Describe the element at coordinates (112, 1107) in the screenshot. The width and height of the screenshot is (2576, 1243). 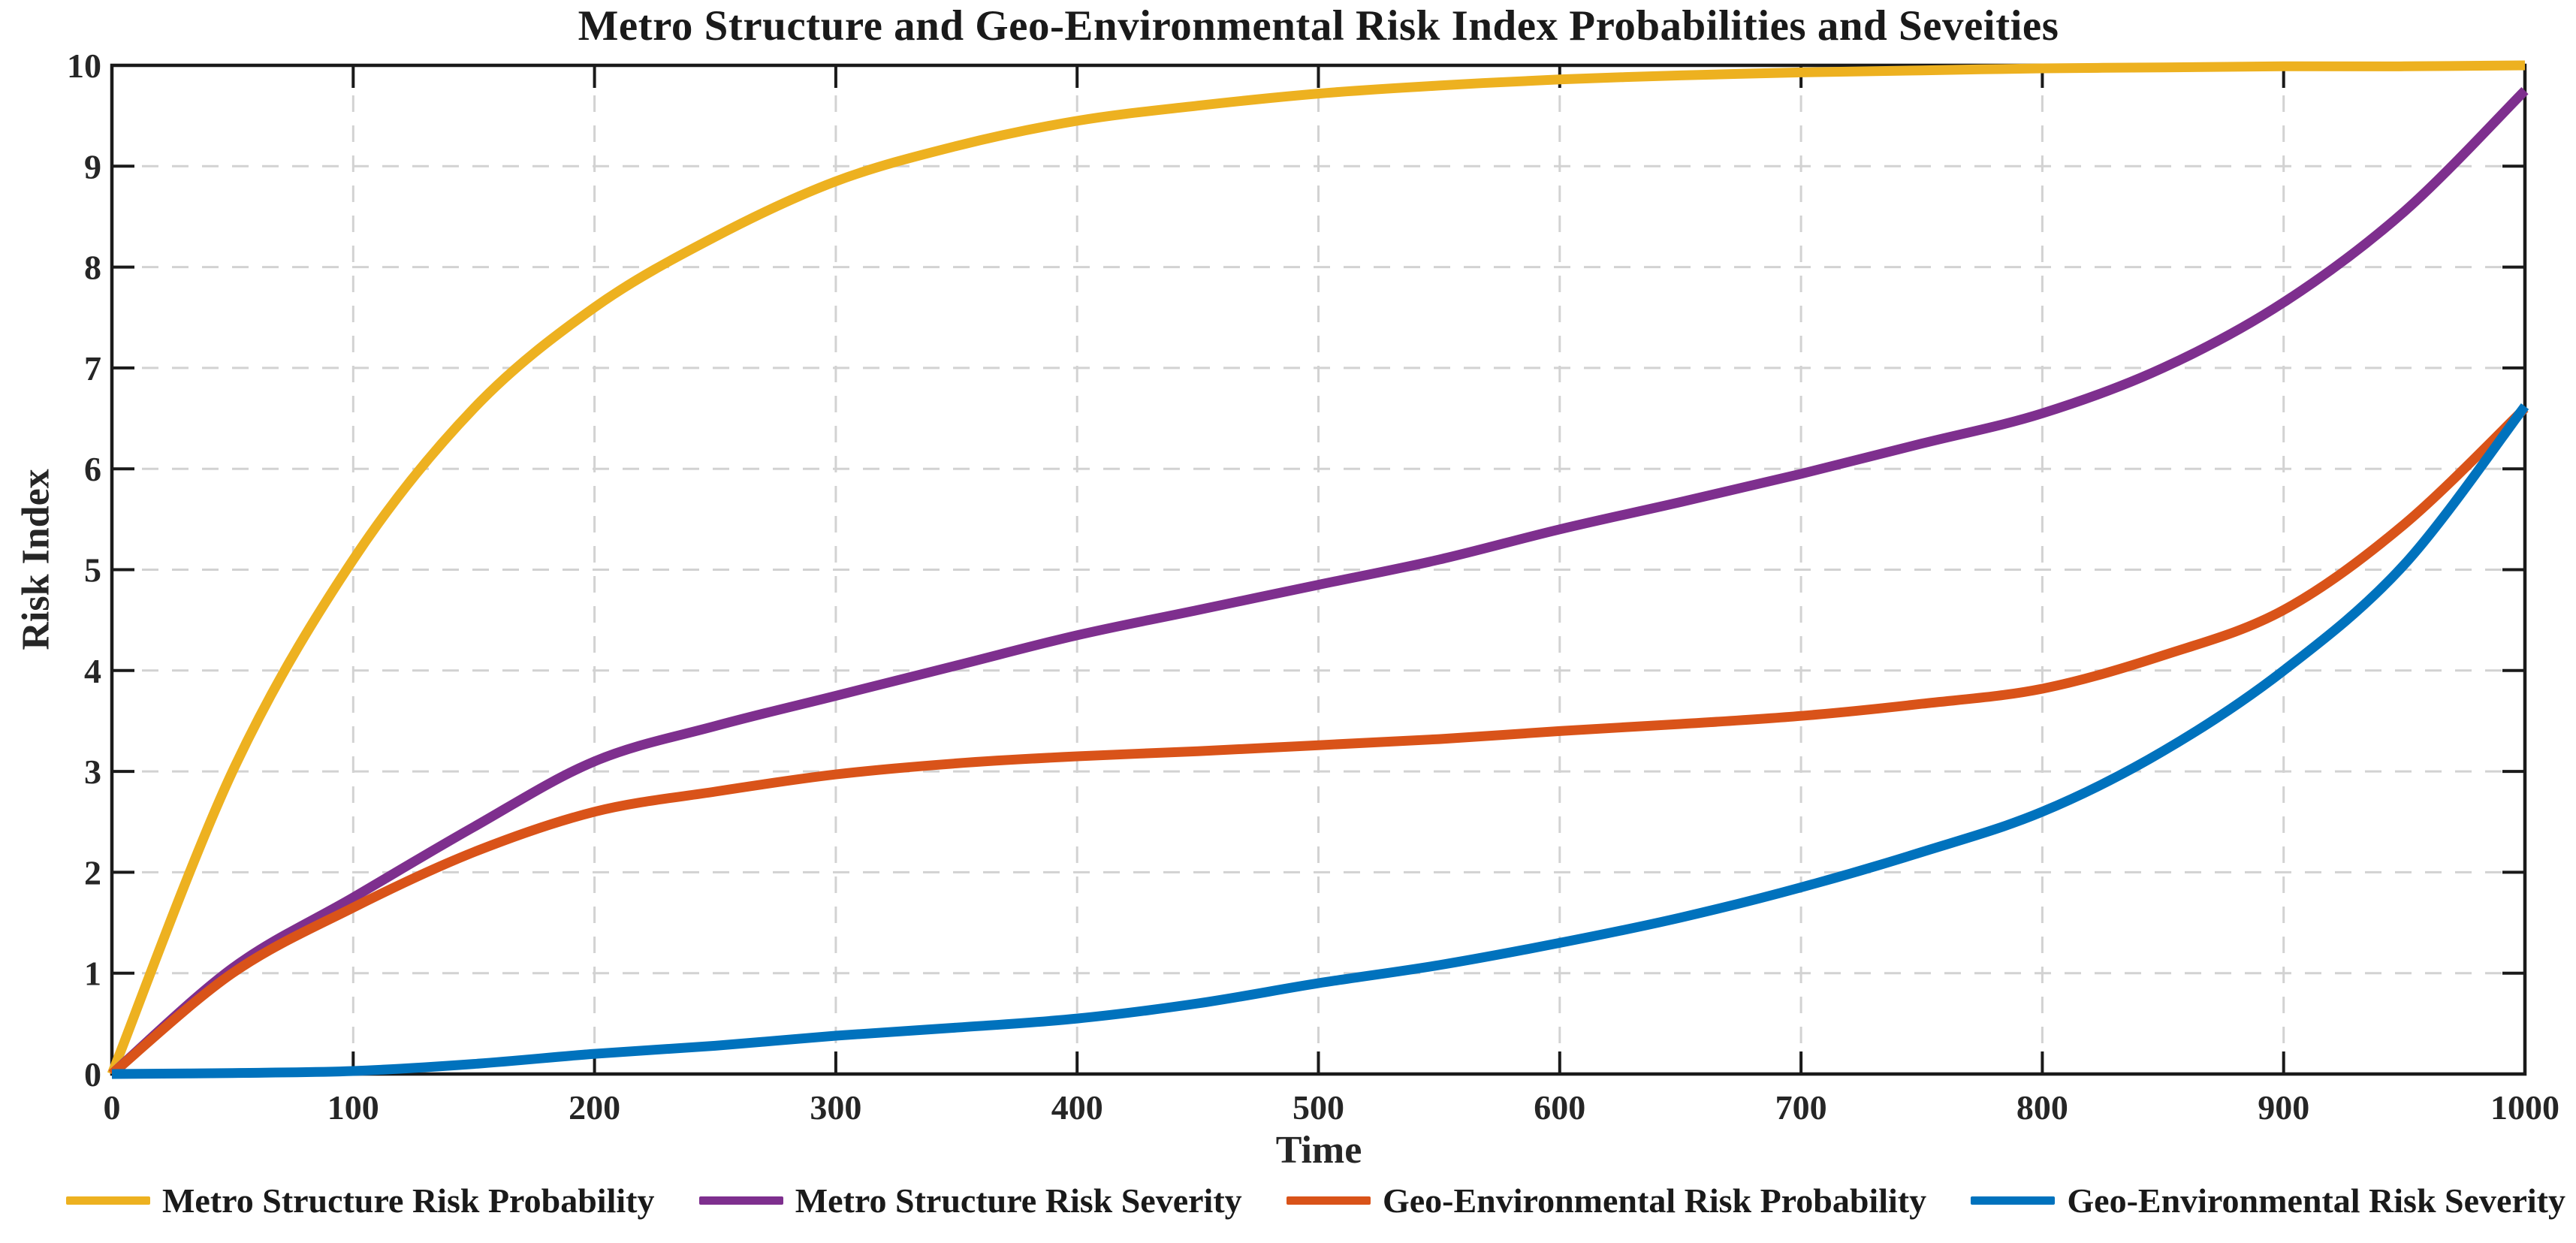
I see `x-tick-label: 0` at that location.